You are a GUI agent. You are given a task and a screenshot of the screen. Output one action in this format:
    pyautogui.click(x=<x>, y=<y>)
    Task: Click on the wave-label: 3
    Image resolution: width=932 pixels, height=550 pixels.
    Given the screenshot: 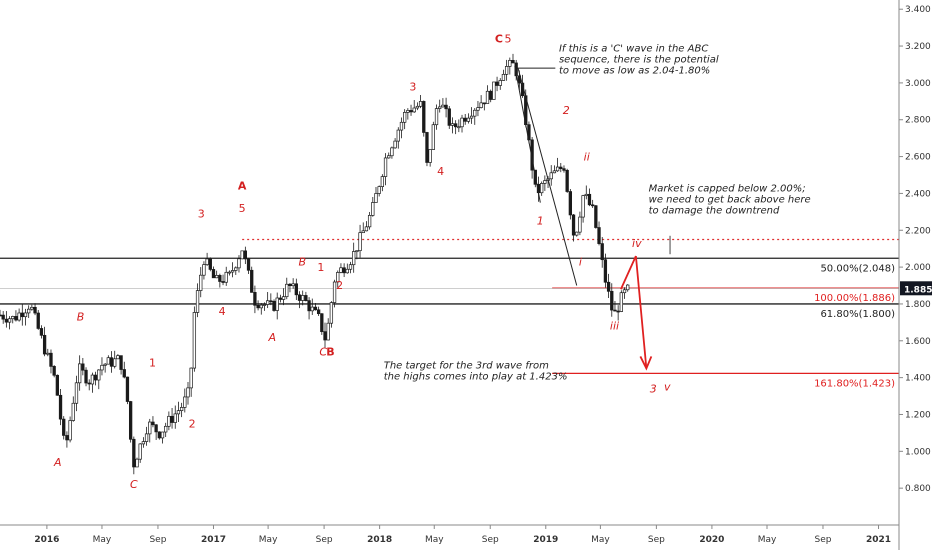 What is the action you would take?
    pyautogui.click(x=653, y=388)
    